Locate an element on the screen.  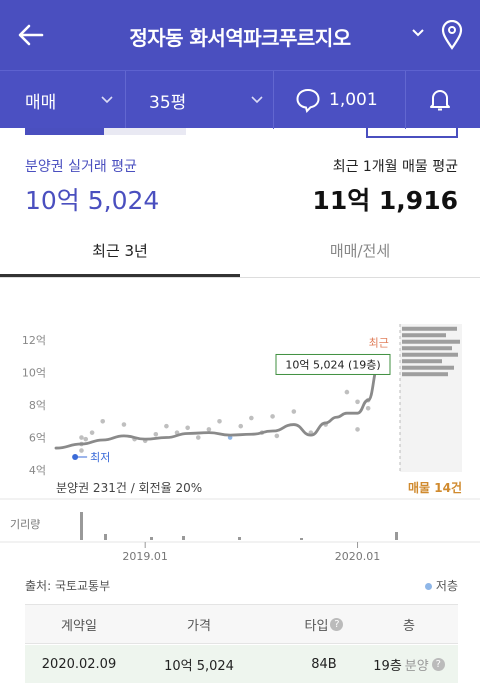
presale-average-value: 10억 5,024 is located at coordinates (92, 200).